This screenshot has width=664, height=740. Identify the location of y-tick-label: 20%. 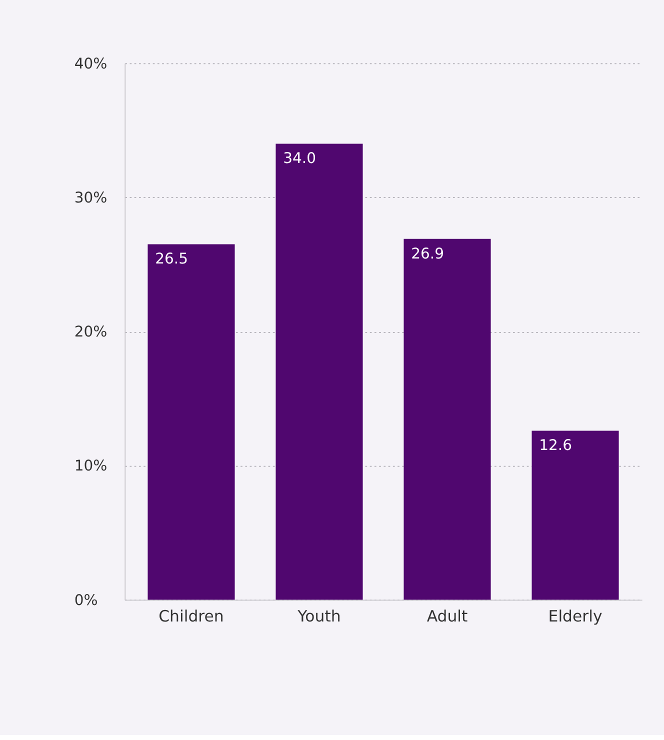
(91, 332).